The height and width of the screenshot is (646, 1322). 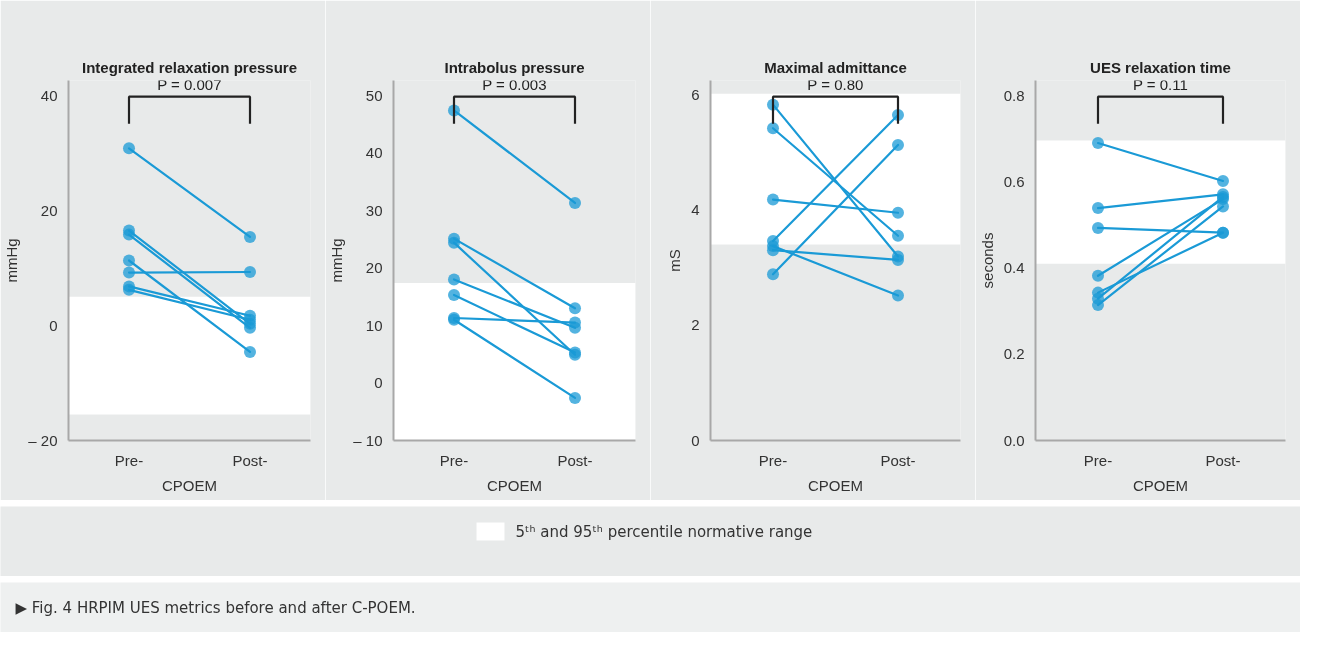 What do you see at coordinates (215, 607) in the screenshot?
I see `text: ▶ Fig. 4 HRPIM UES metrics before and after C-POEM.` at bounding box center [215, 607].